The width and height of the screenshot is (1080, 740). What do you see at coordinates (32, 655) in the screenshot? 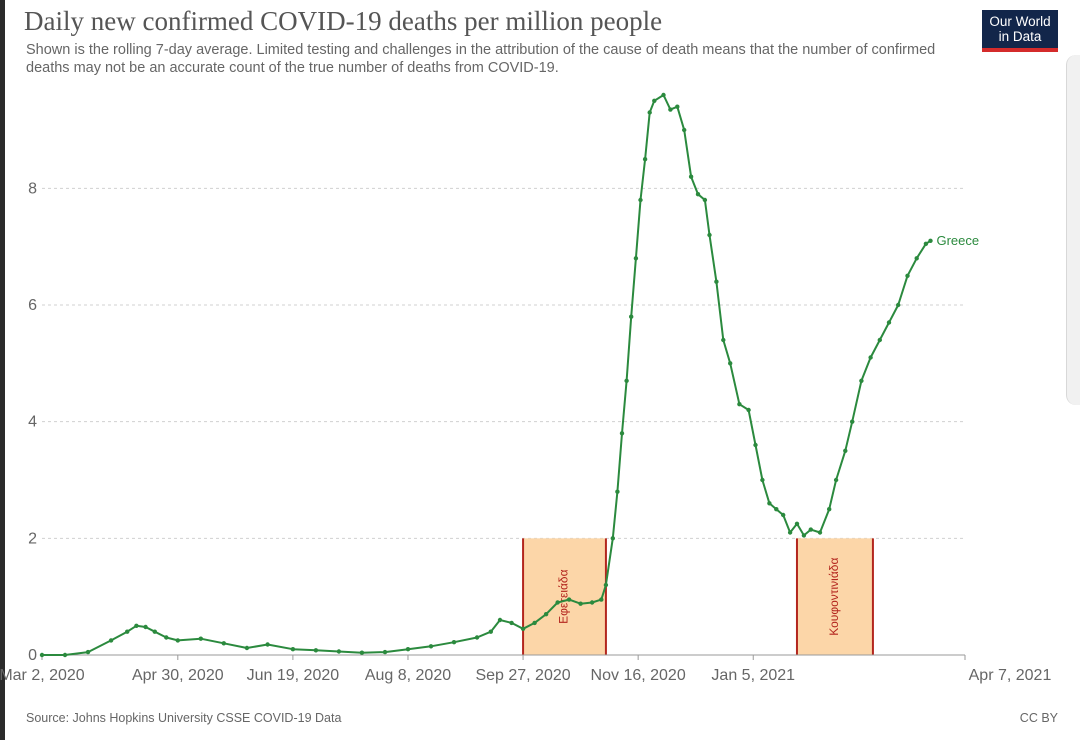
I see `y-tick-label: 0` at bounding box center [32, 655].